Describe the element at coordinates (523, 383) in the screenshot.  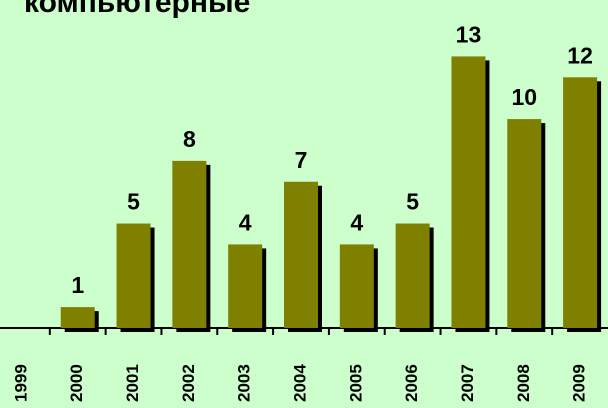
I see `x-tick-label: 2008` at that location.